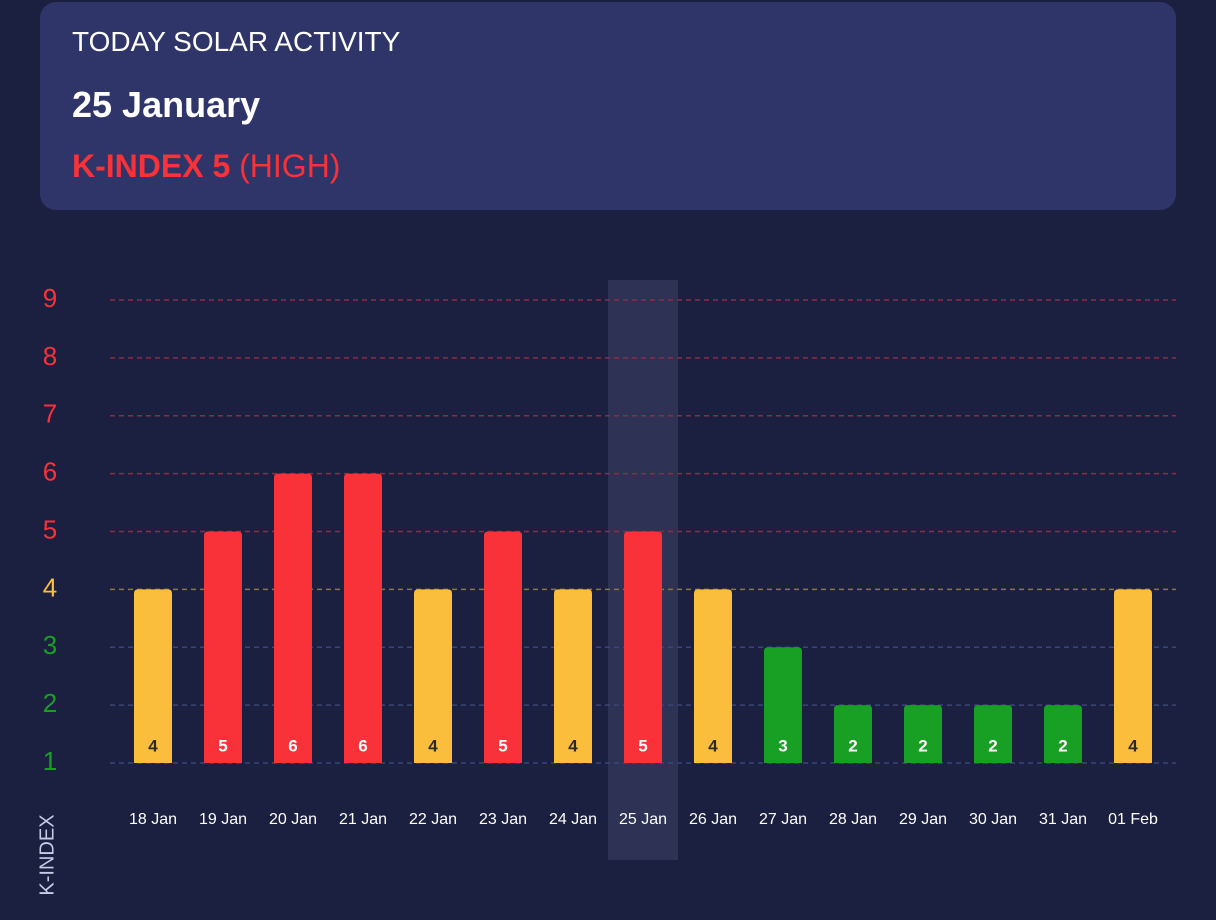 This screenshot has width=1216, height=920. Describe the element at coordinates (923, 819) in the screenshot. I see `x-tick-label: 29 Jan` at that location.